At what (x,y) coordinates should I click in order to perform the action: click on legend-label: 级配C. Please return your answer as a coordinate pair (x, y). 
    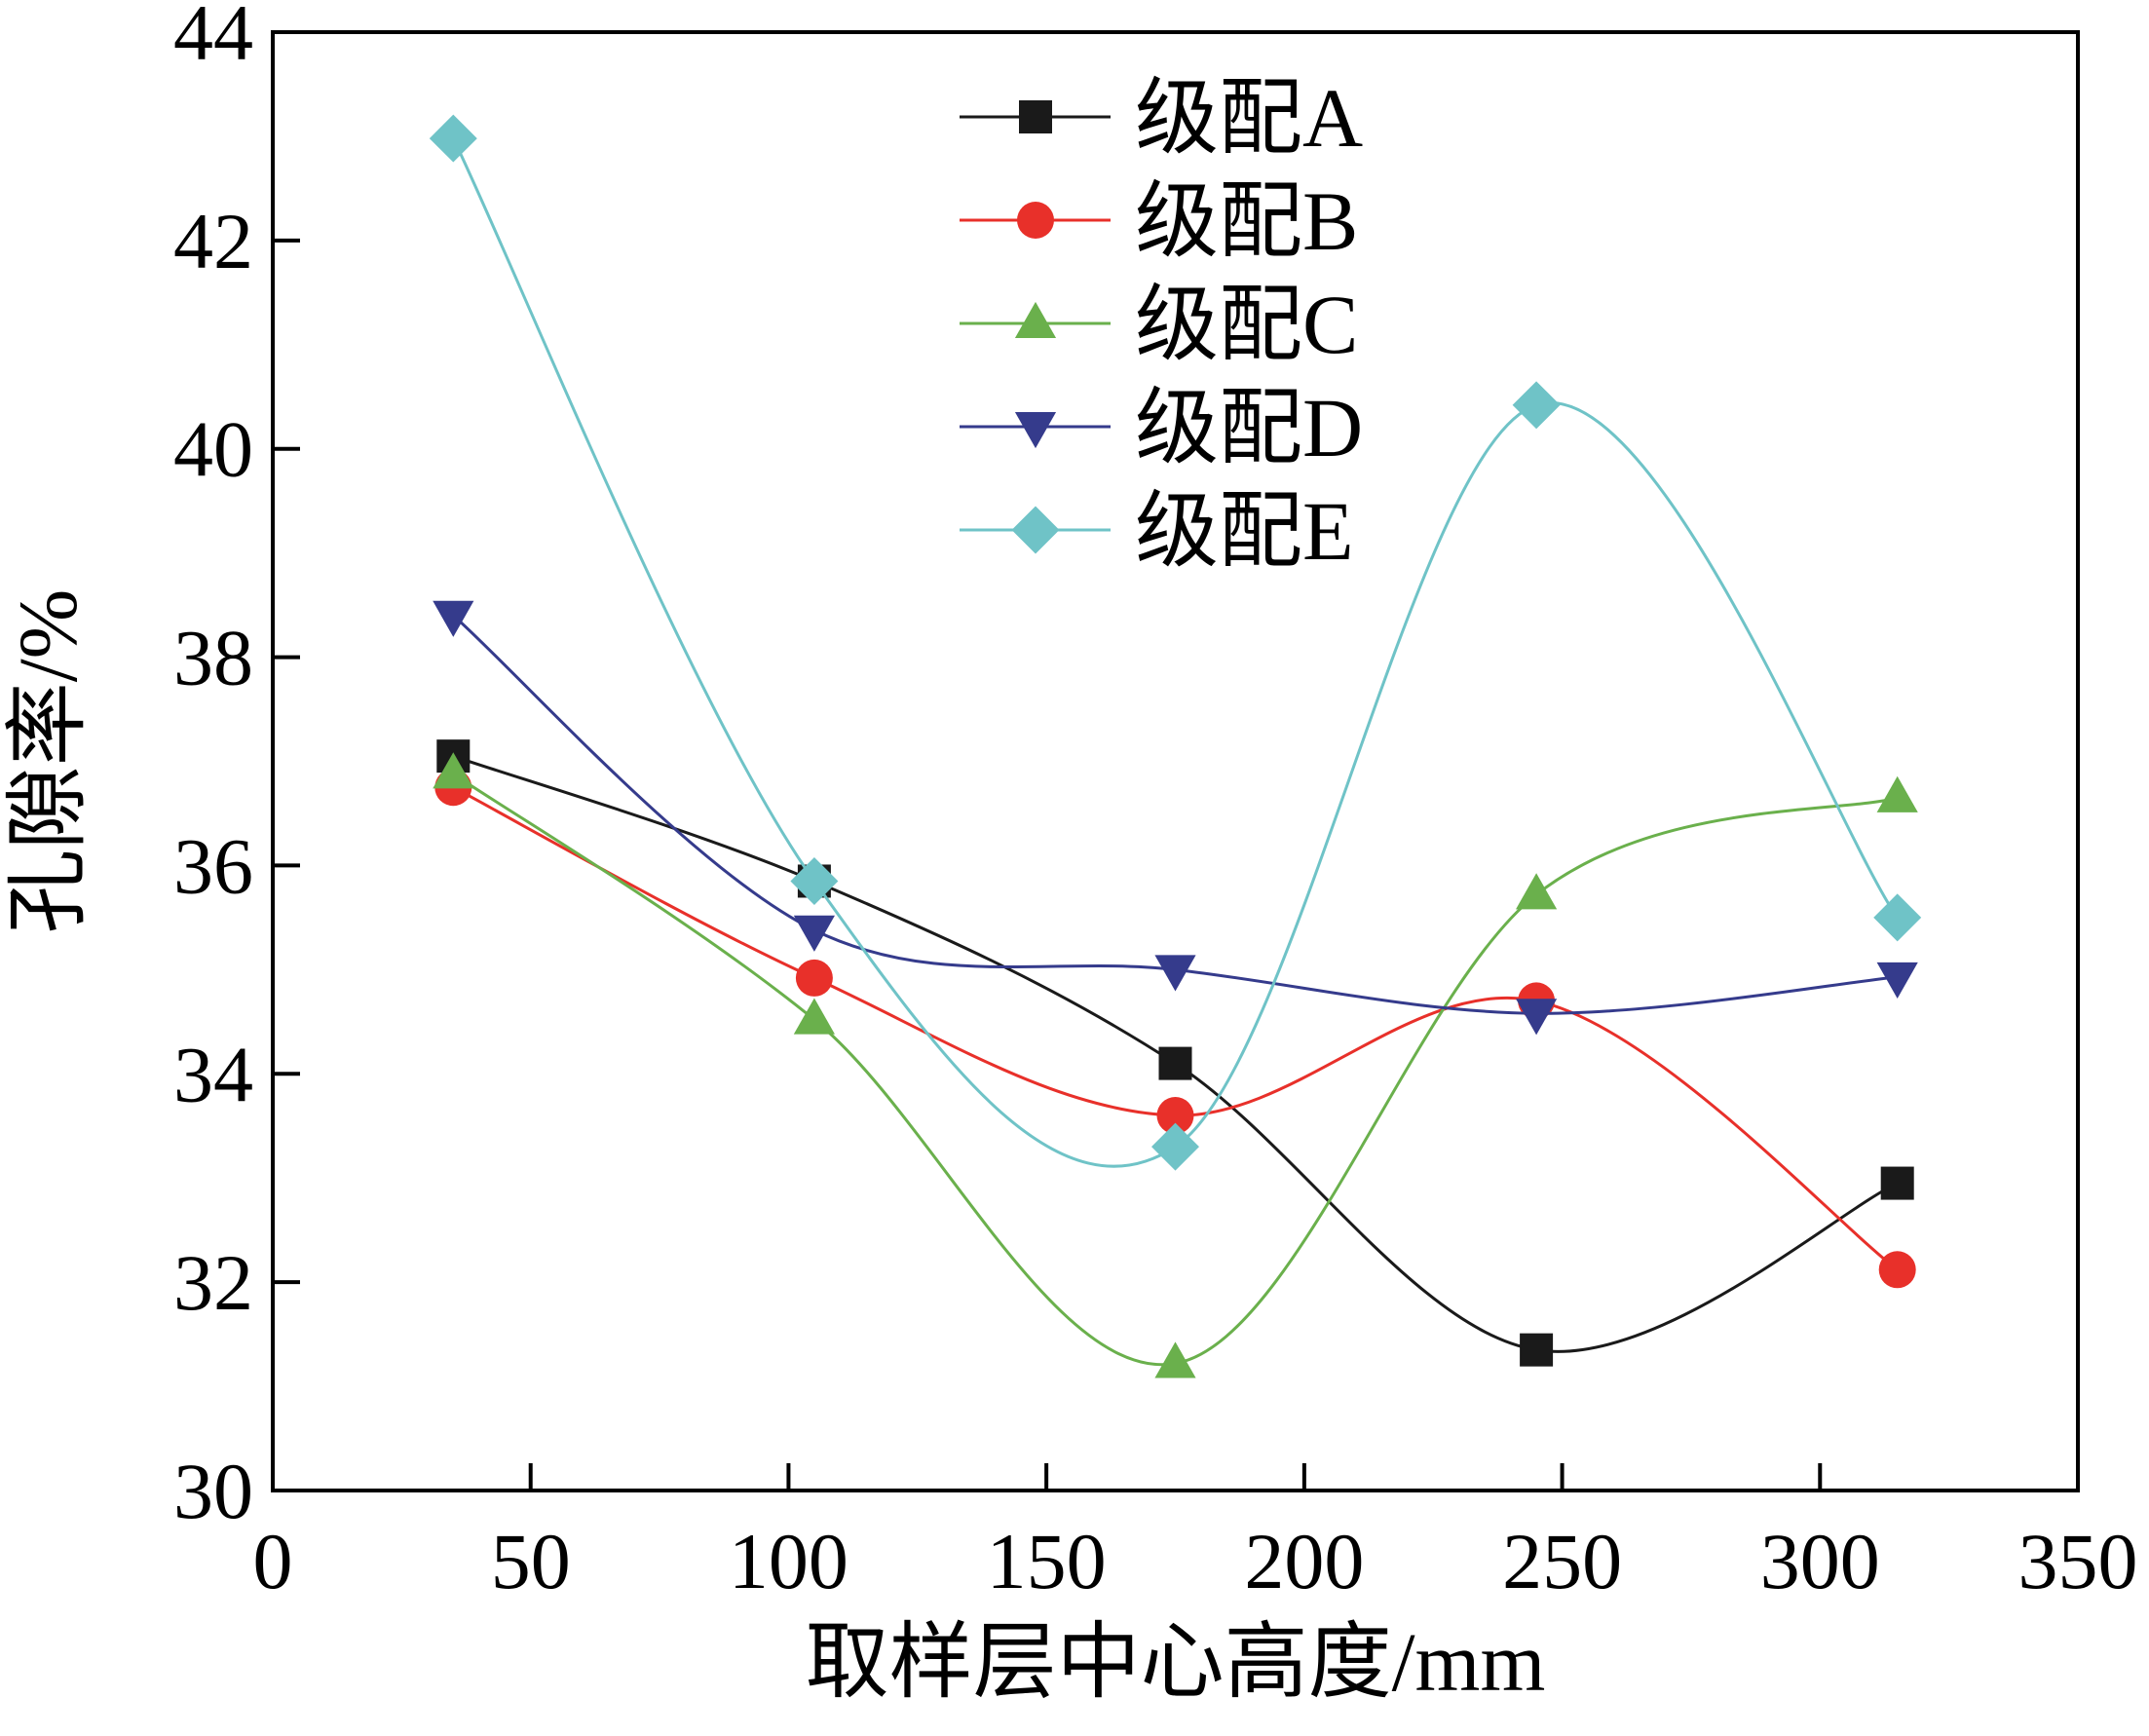
    Looking at the image, I should click on (1246, 324).